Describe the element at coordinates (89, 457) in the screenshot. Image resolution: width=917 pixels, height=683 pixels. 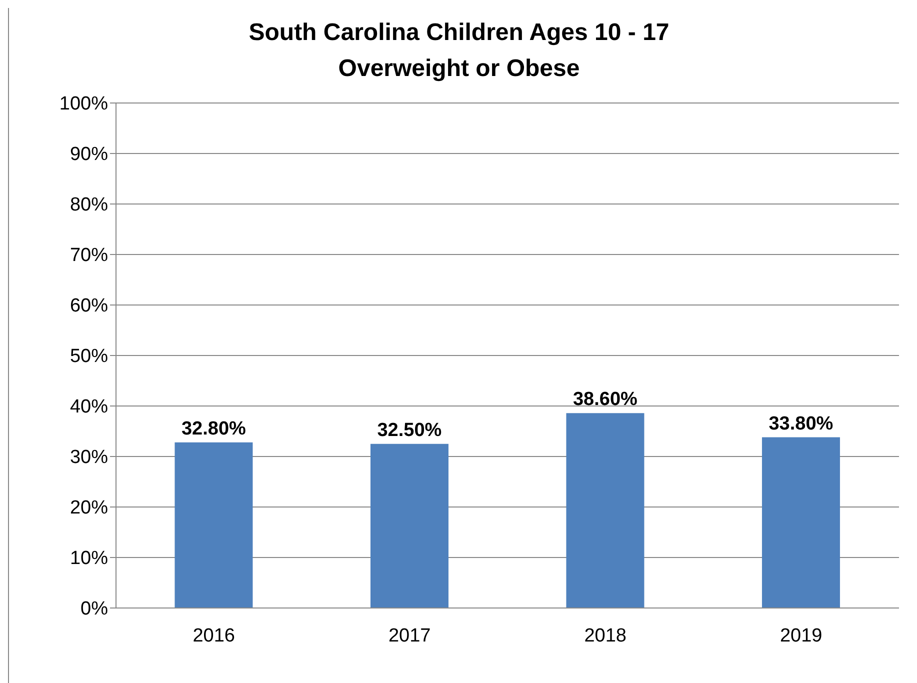
I see `y-tick-label: 30%` at that location.